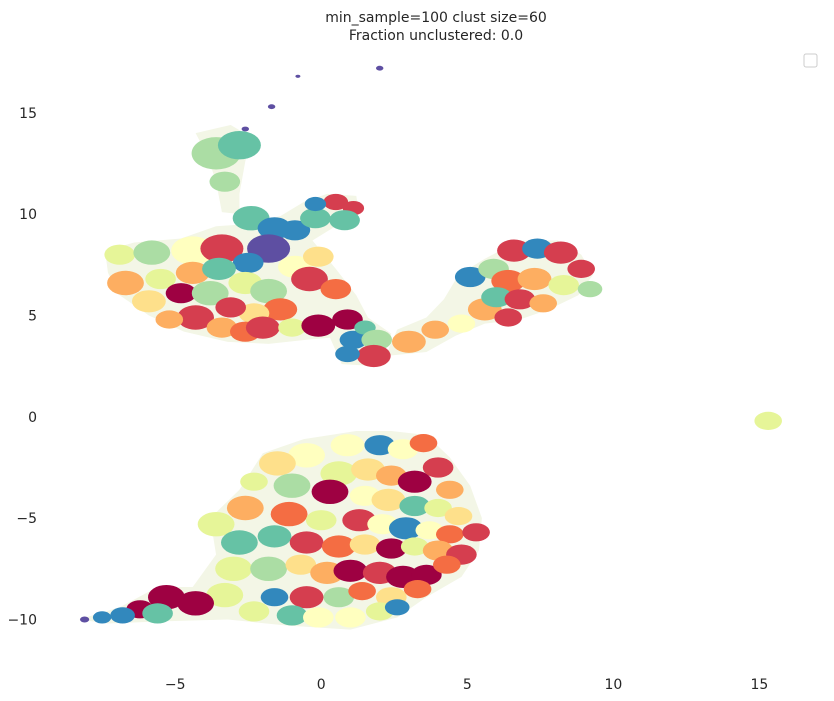 Image resolution: width=834 pixels, height=701 pixels. What do you see at coordinates (466, 685) in the screenshot?
I see `x-axis-tick-labels: −5 0 5 10 15` at bounding box center [466, 685].